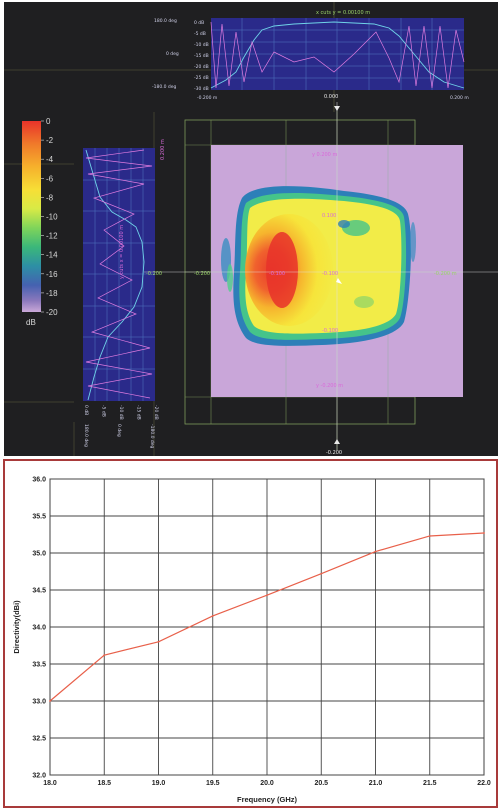 The width and height of the screenshot is (502, 811). Describe the element at coordinates (156, 412) in the screenshot. I see `left-trace-bottom-label: -20 dB` at that location.